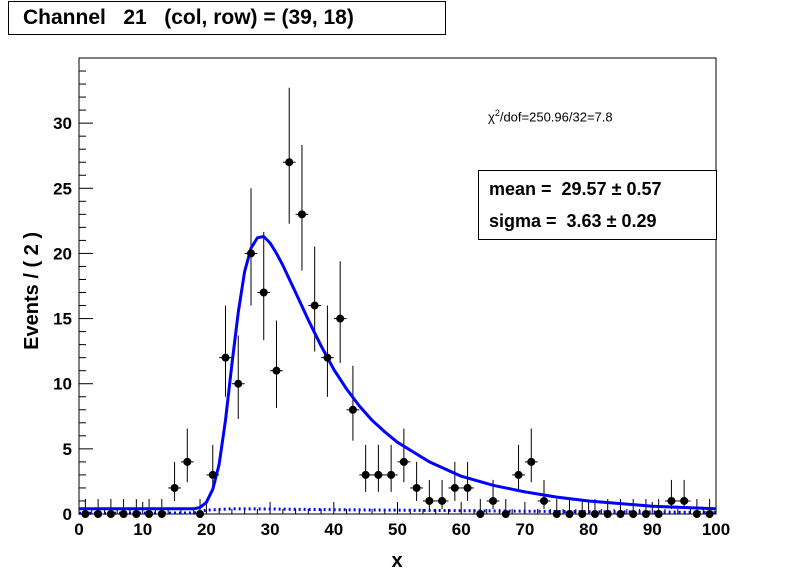 This screenshot has width=796, height=572. Describe the element at coordinates (206, 529) in the screenshot. I see `x-tick-label: 20` at that location.